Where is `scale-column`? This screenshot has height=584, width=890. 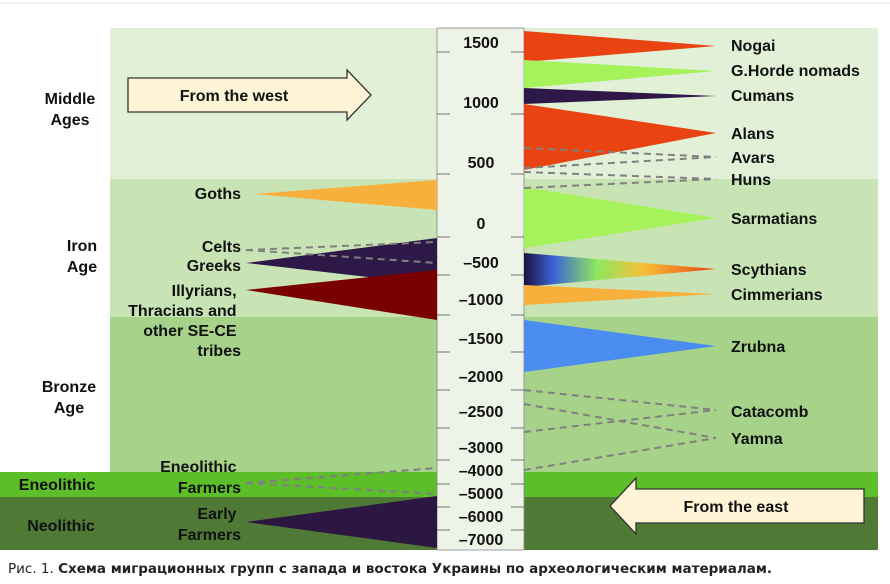
scale-column is located at coordinates (480, 289).